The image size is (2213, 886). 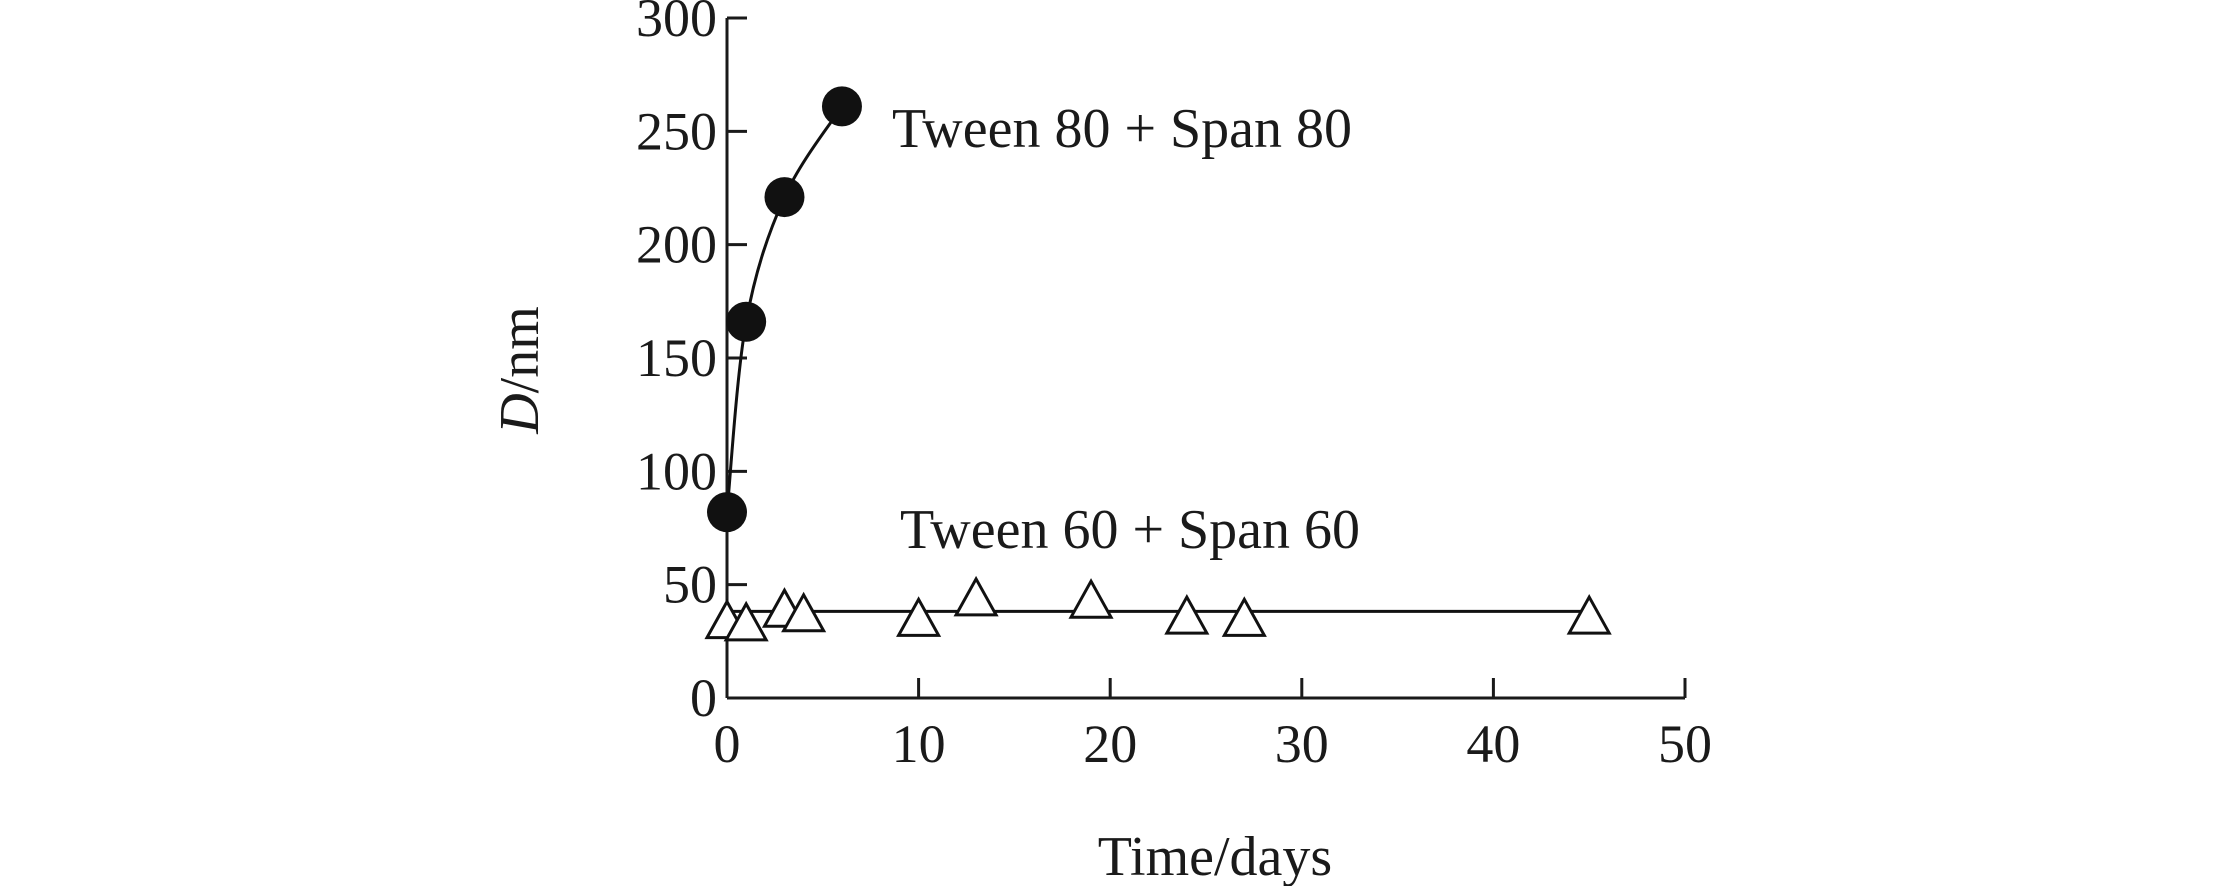 What do you see at coordinates (520, 349) in the screenshot?
I see `y-axis-title-unit: /nm` at bounding box center [520, 349].